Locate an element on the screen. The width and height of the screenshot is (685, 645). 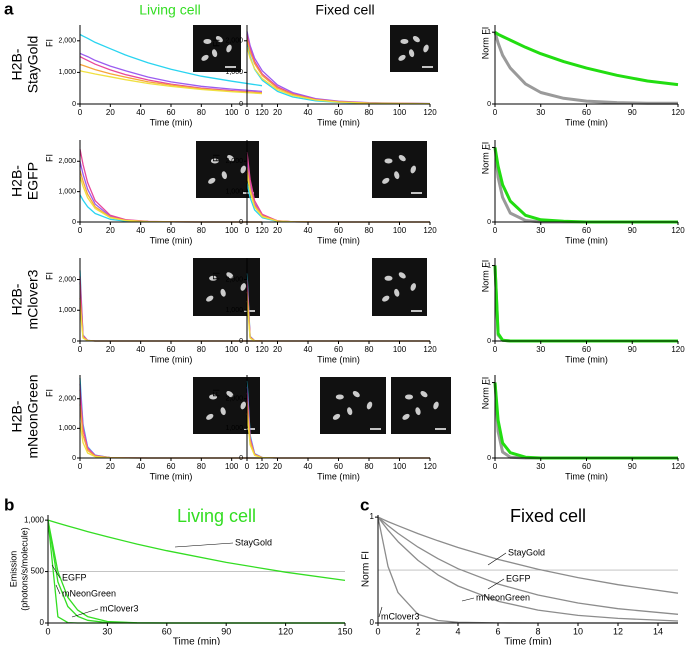
series-label: mClover3 is located at coordinates (119, 608).